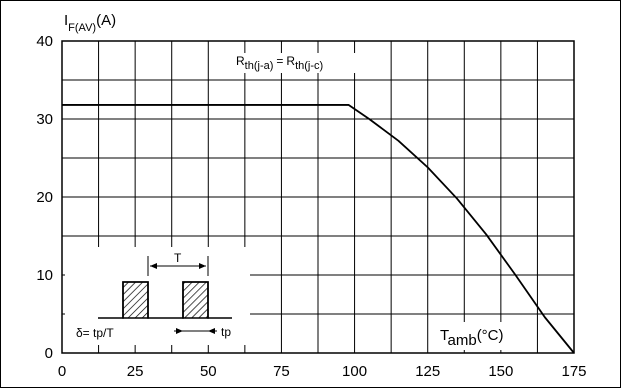  What do you see at coordinates (135, 371) in the screenshot?
I see `x-tick-label: 25` at bounding box center [135, 371].